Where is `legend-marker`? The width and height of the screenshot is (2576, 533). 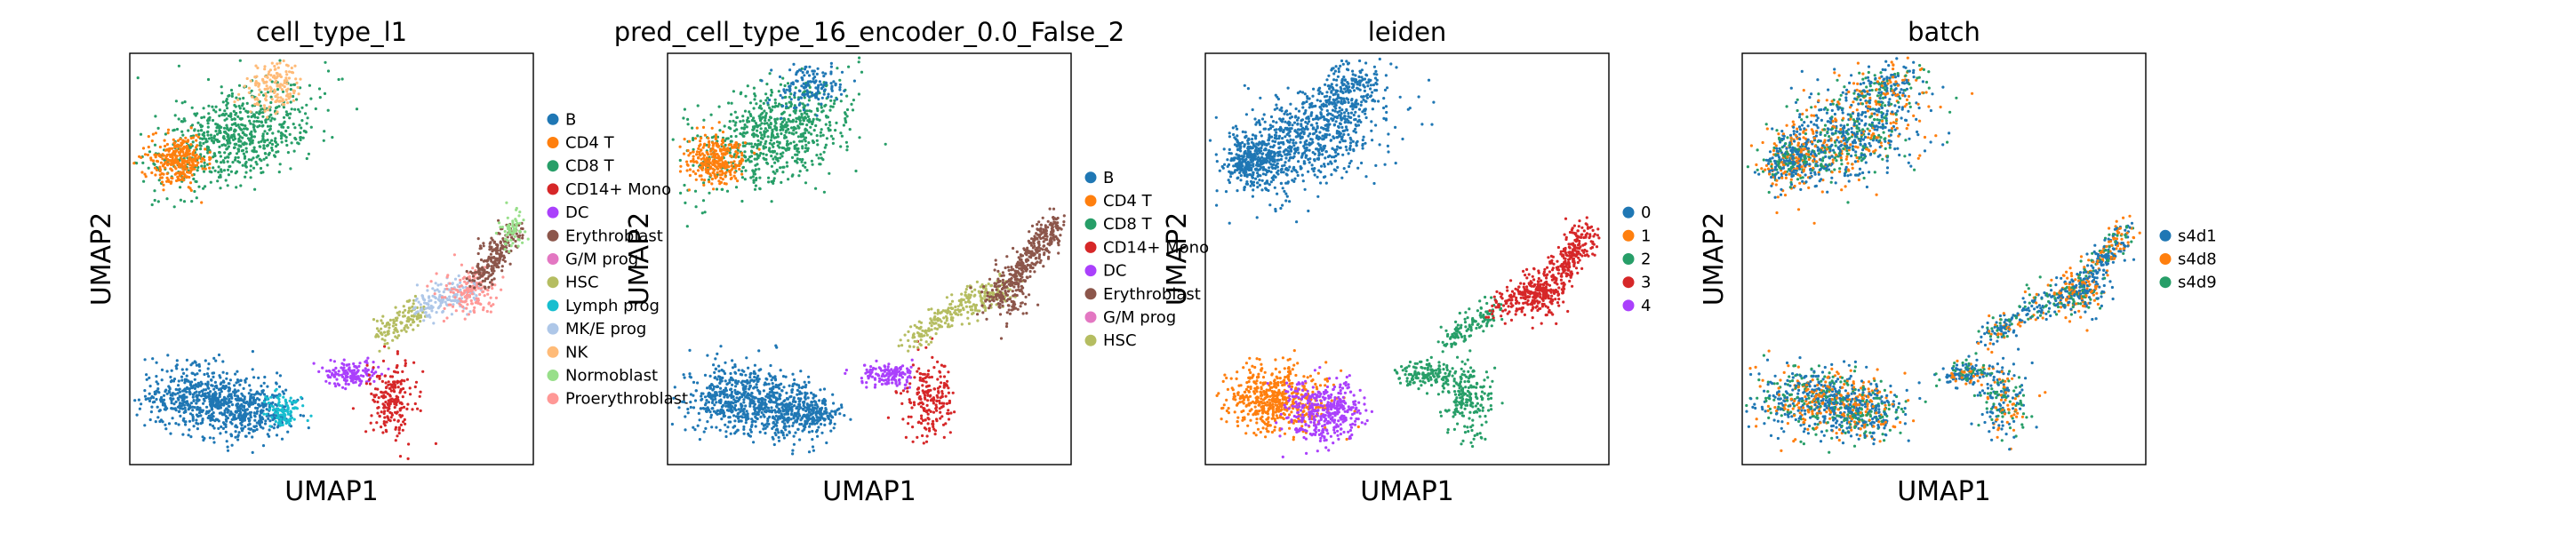
legend-marker is located at coordinates (553, 375).